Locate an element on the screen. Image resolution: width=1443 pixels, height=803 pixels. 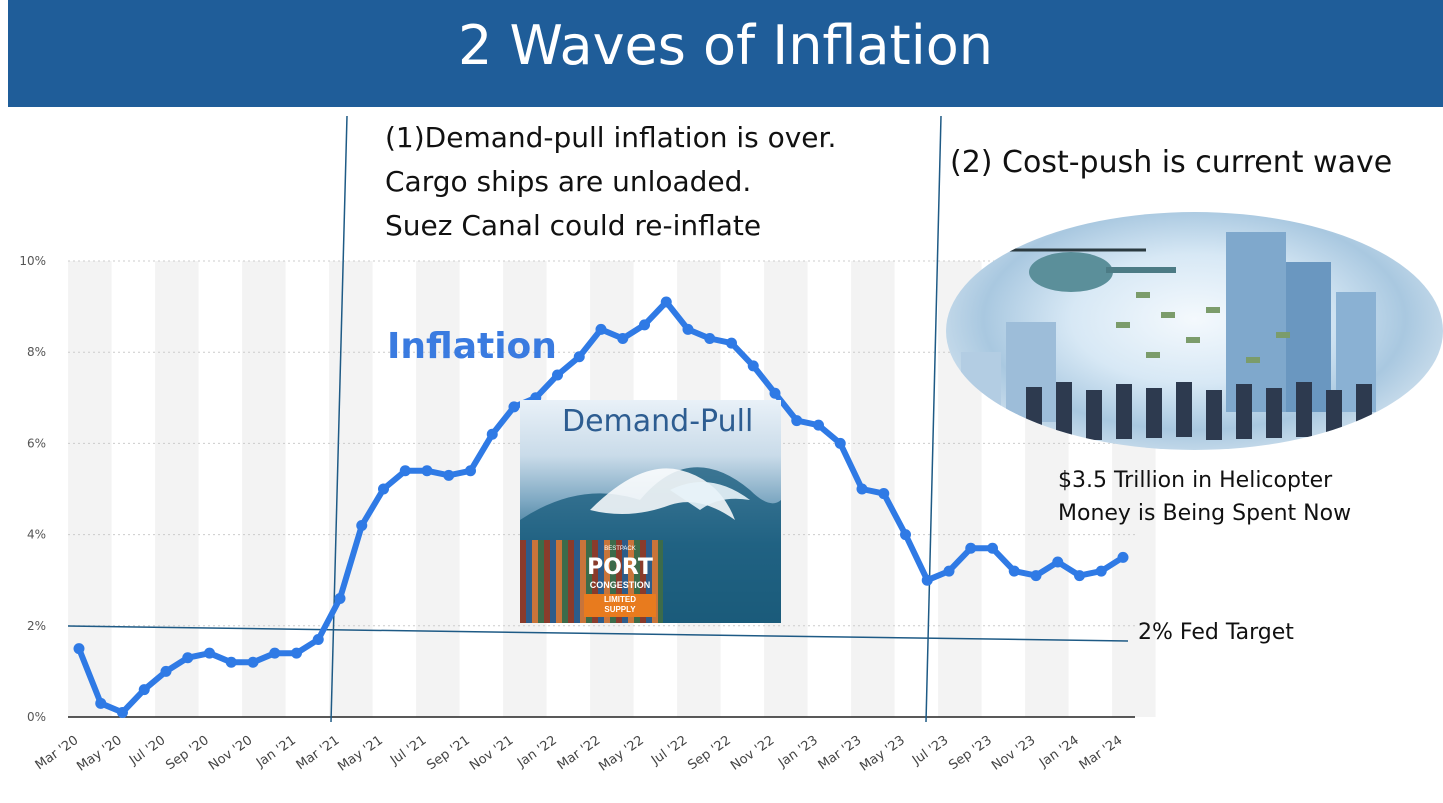
x-tick-label: Mar '23 is located at coordinates (840, 753).